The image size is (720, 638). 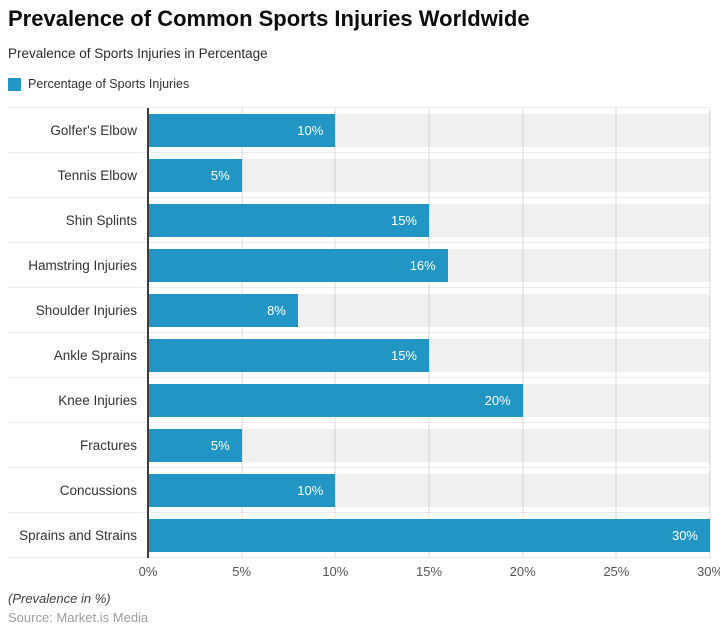 I want to click on x-tick-label: 0%, so click(x=148, y=571).